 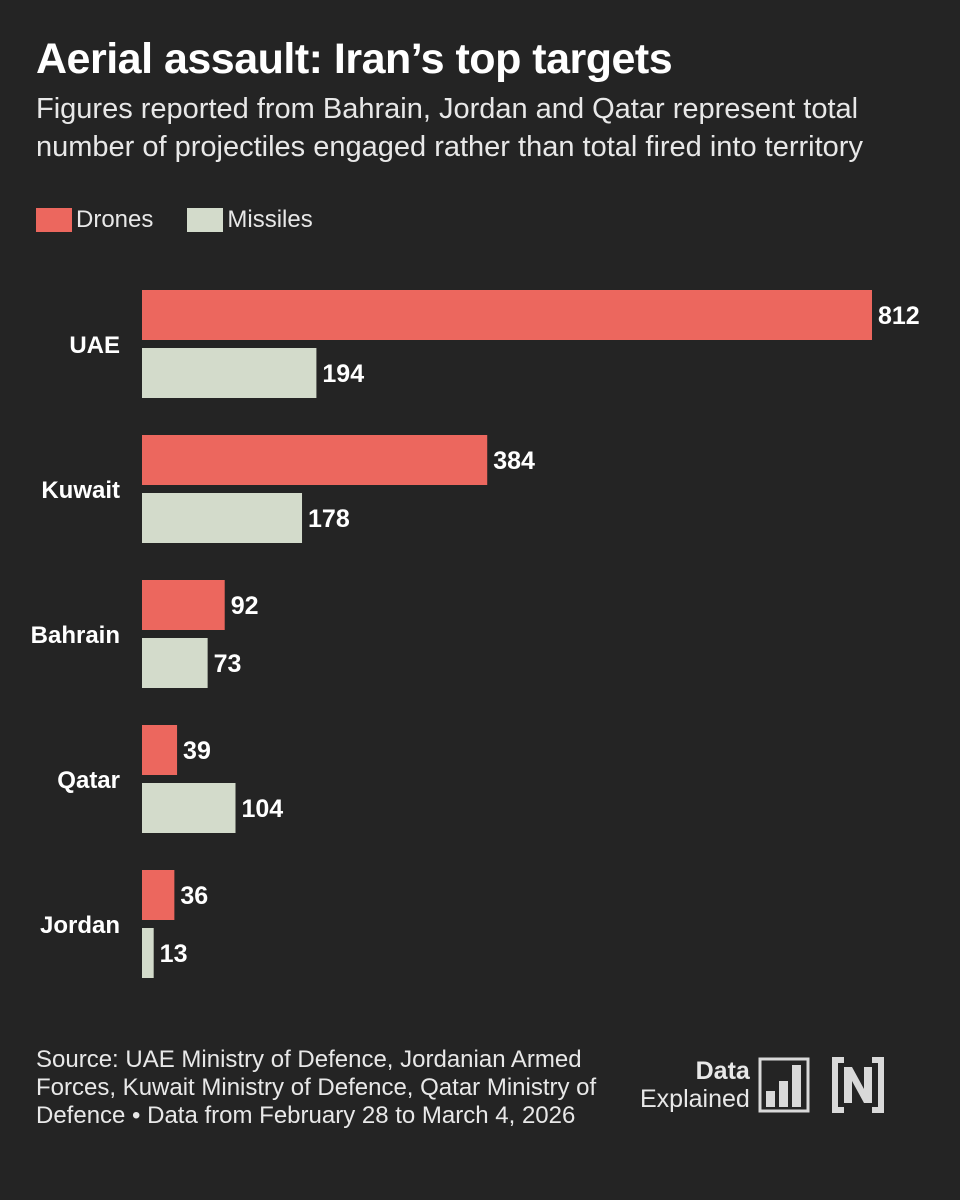 What do you see at coordinates (262, 809) in the screenshot?
I see `value-label-missiles-qatar: 104` at bounding box center [262, 809].